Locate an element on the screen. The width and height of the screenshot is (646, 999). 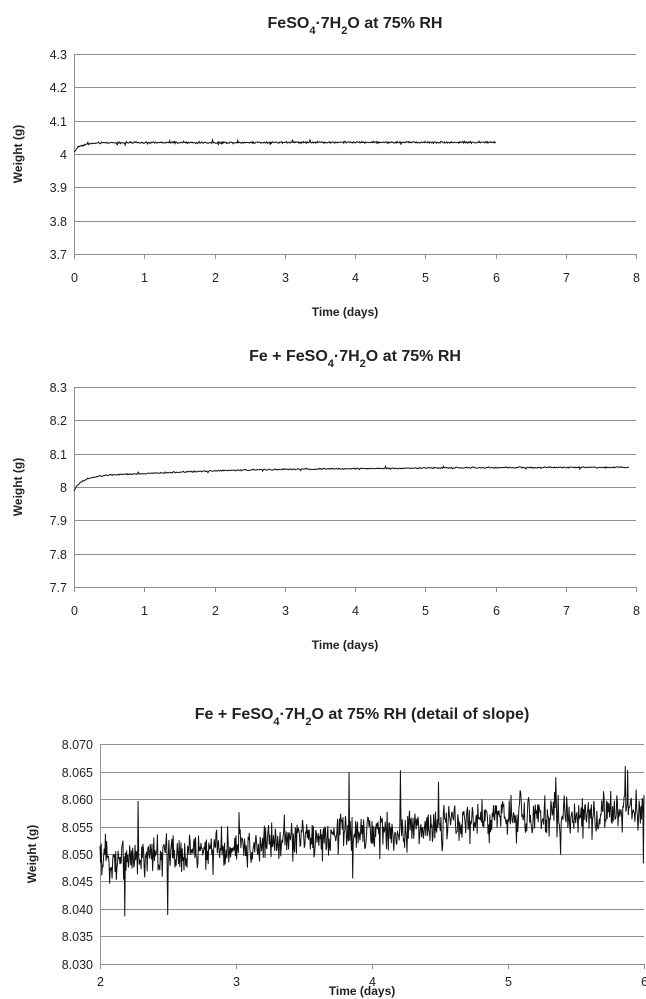
y-tick-label: 8.3 is located at coordinates (58, 388).